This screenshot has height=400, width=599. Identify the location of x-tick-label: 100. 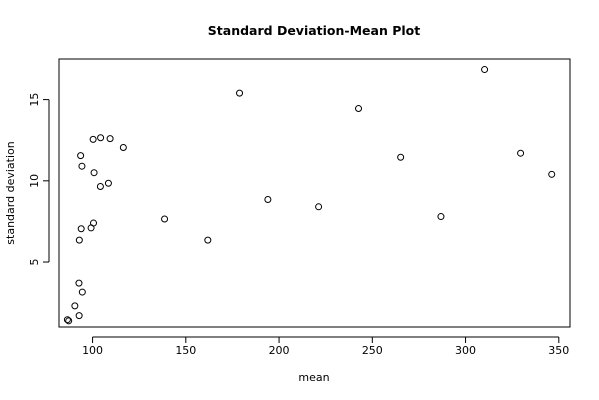
(92, 350).